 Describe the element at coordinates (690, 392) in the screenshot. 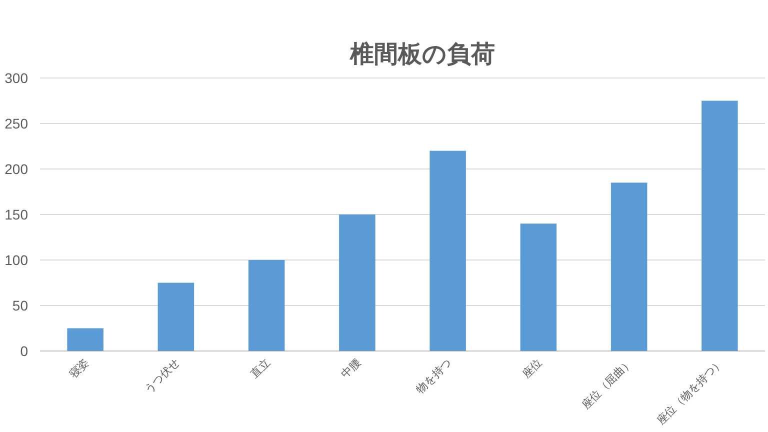

I see `x-tick-label: 座位（物を持つ）` at that location.